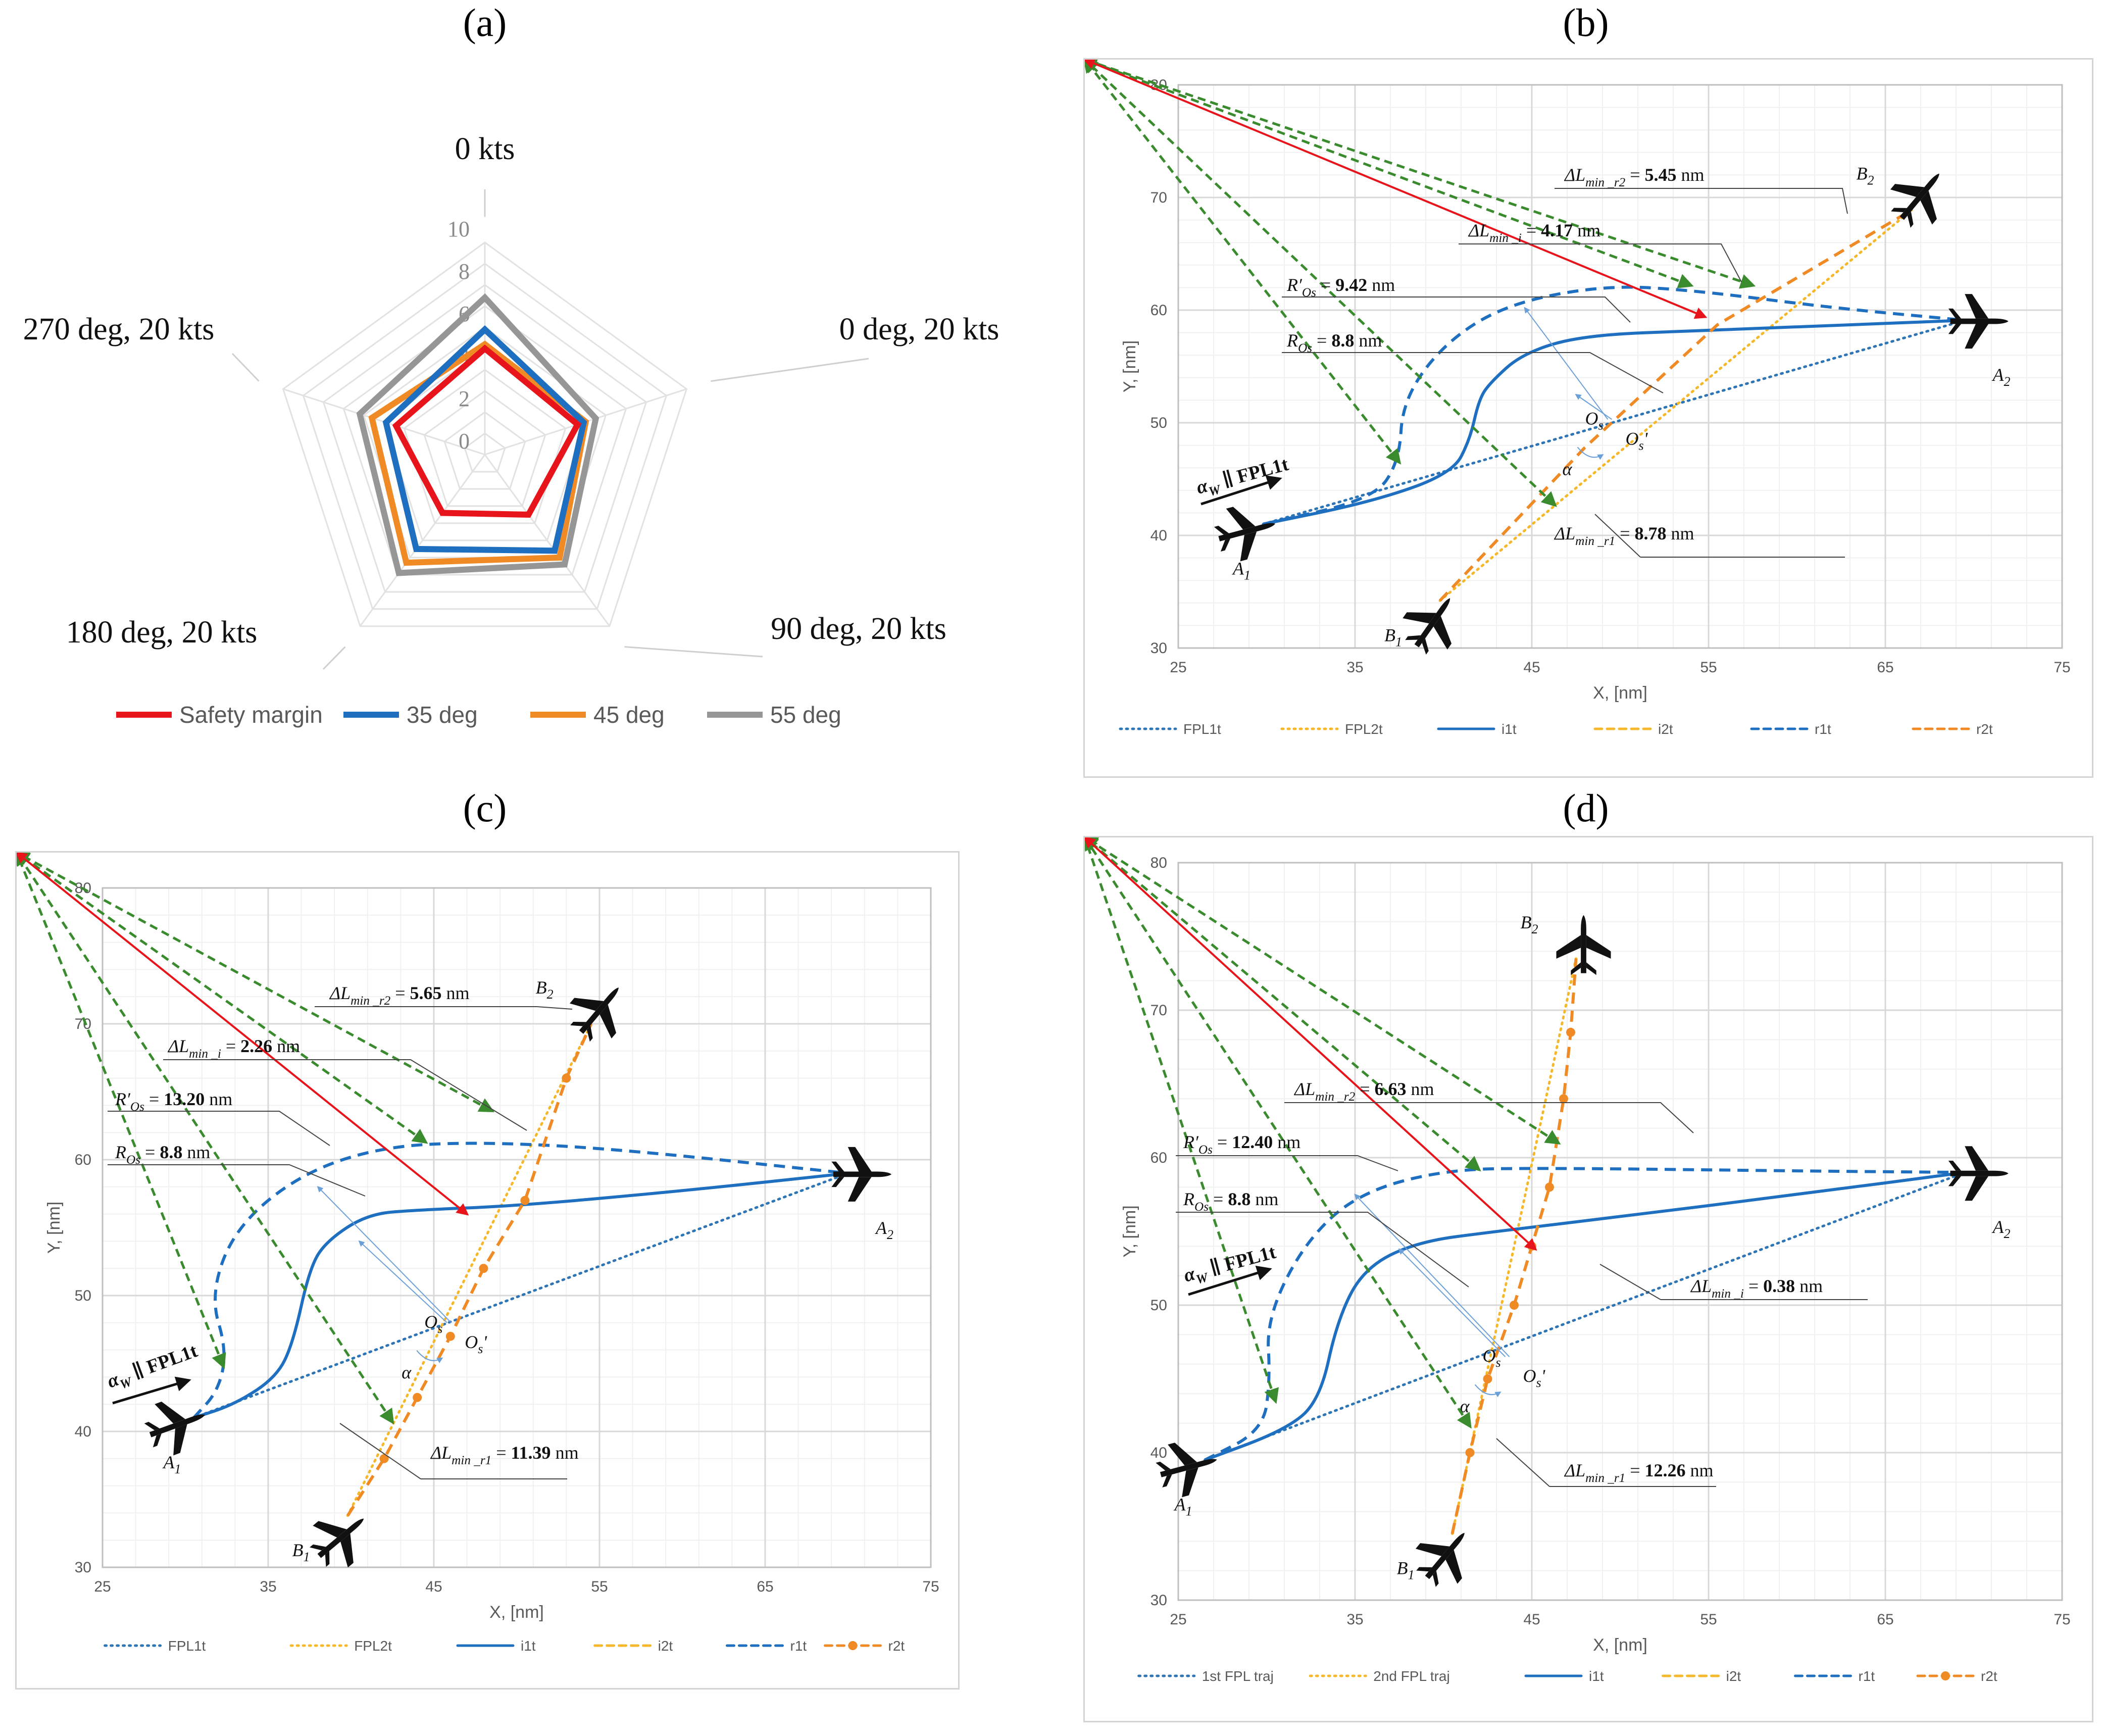 This screenshot has height=1736, width=2102. What do you see at coordinates (1586, 808) in the screenshot?
I see `panel-label-d: (d)` at bounding box center [1586, 808].